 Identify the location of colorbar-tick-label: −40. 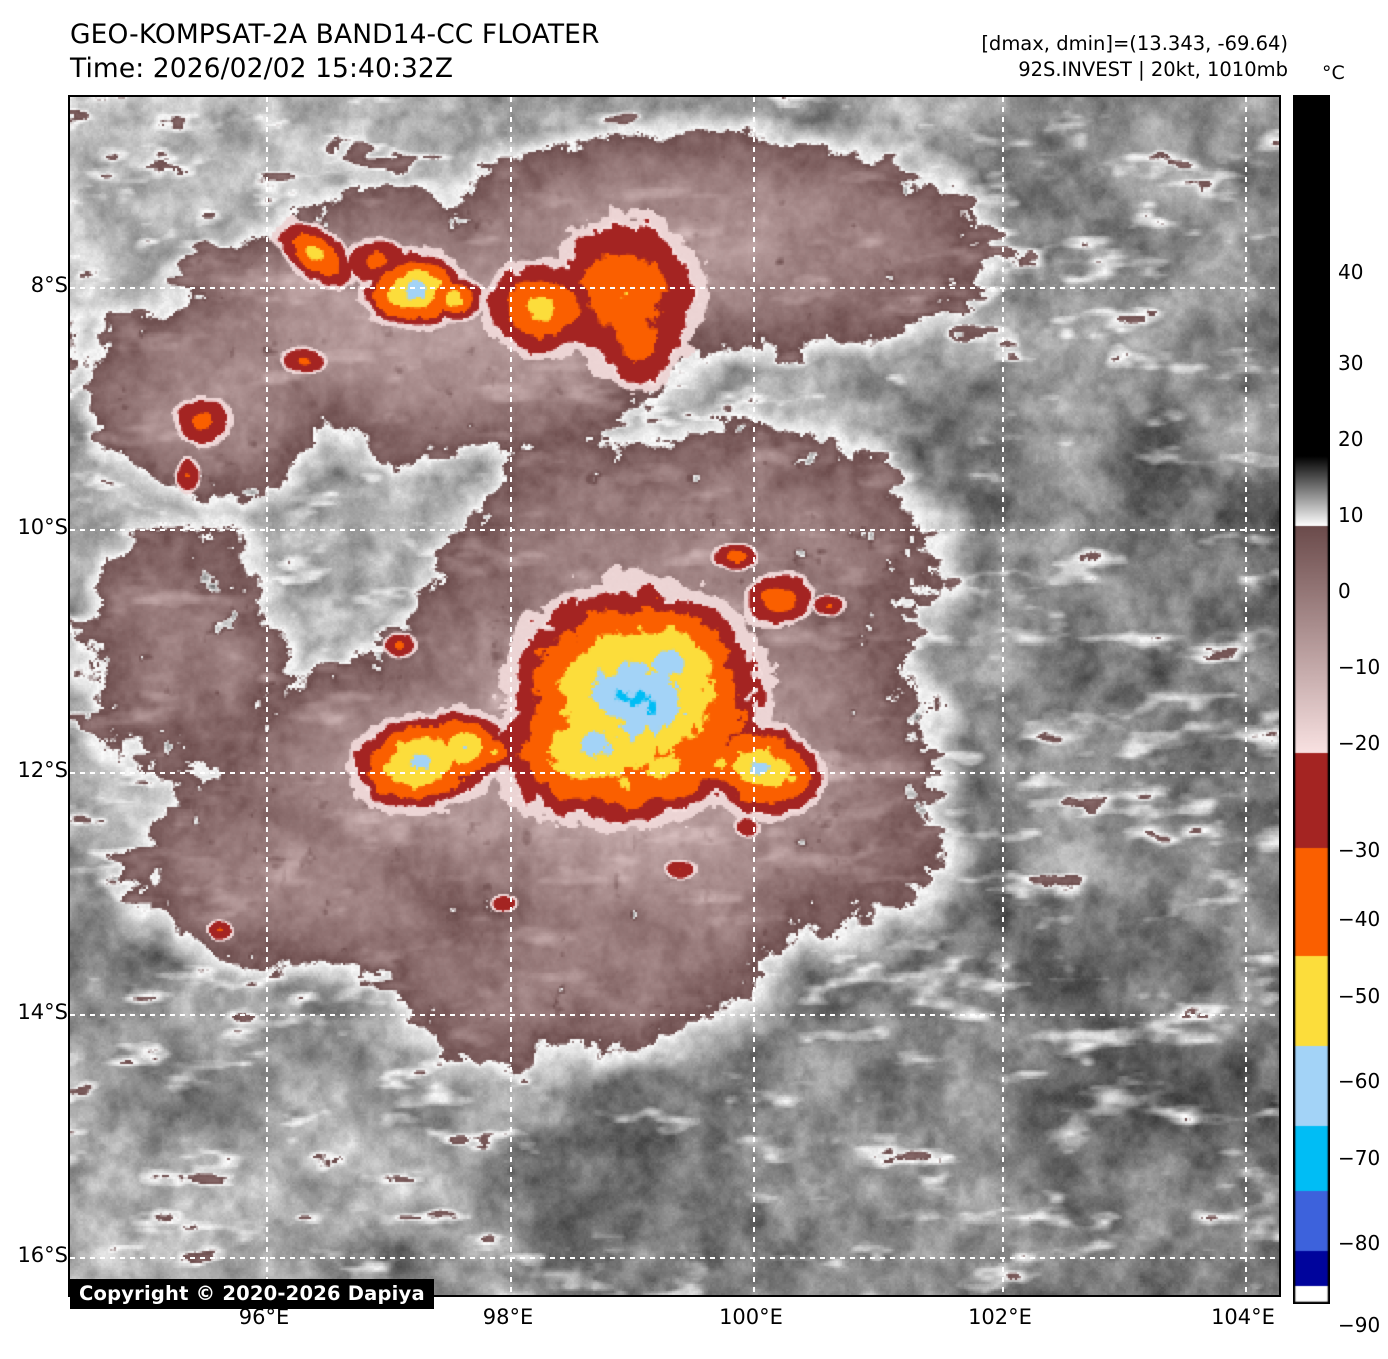
(1359, 919).